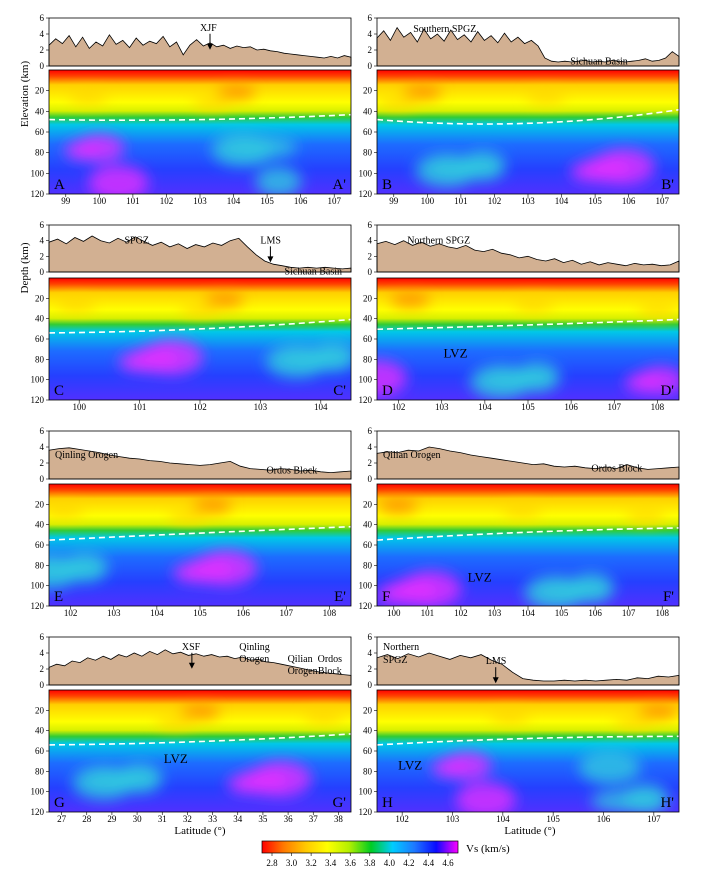 This screenshot has height=871, width=713. Describe the element at coordinates (395, 660) in the screenshot. I see `profile-annotation: SPGZ` at that location.